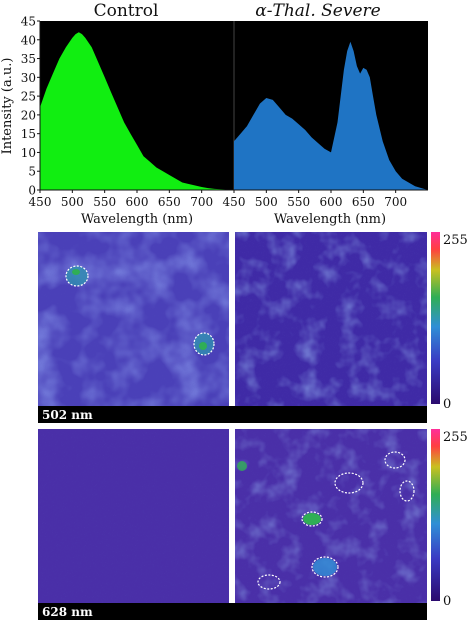  What do you see at coordinates (28, 22) in the screenshot?
I see `y-tick-label: 45` at bounding box center [28, 22].